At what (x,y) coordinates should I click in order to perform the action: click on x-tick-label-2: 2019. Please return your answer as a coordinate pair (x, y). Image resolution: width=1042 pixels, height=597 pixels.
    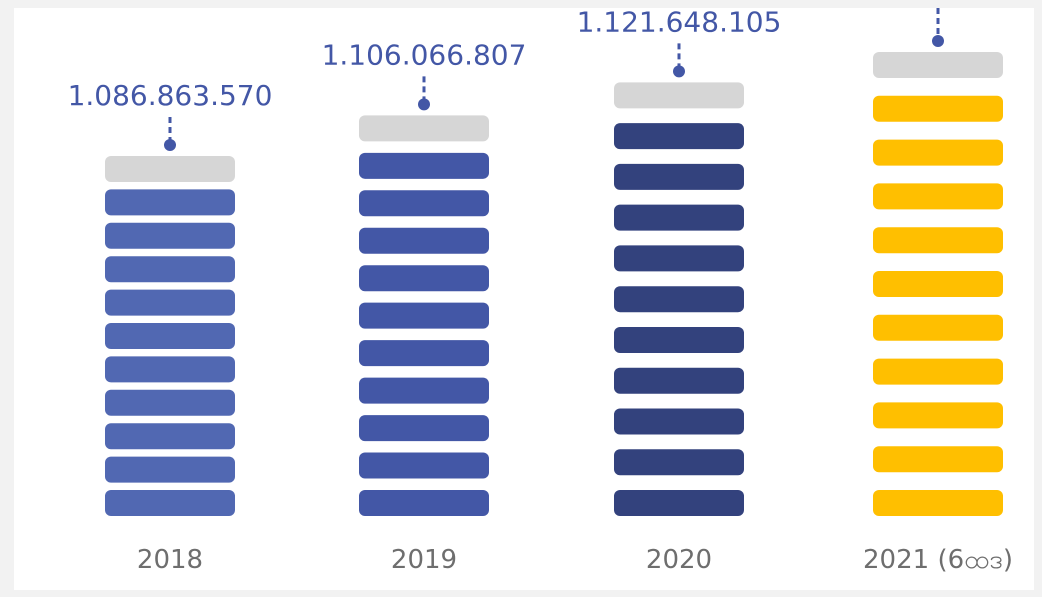
    Looking at the image, I should click on (424, 560).